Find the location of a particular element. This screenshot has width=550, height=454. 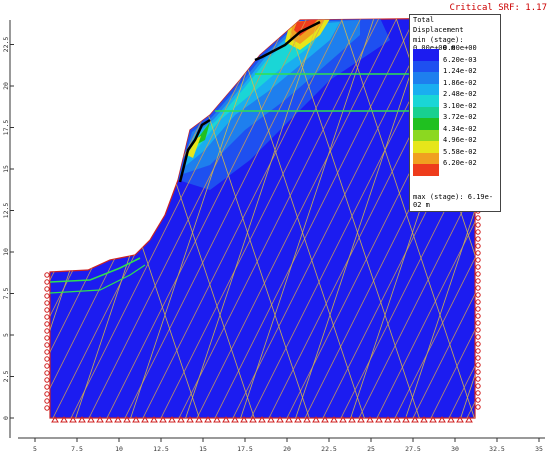

y-tick-label: 12.5 is located at coordinates (6, 211).